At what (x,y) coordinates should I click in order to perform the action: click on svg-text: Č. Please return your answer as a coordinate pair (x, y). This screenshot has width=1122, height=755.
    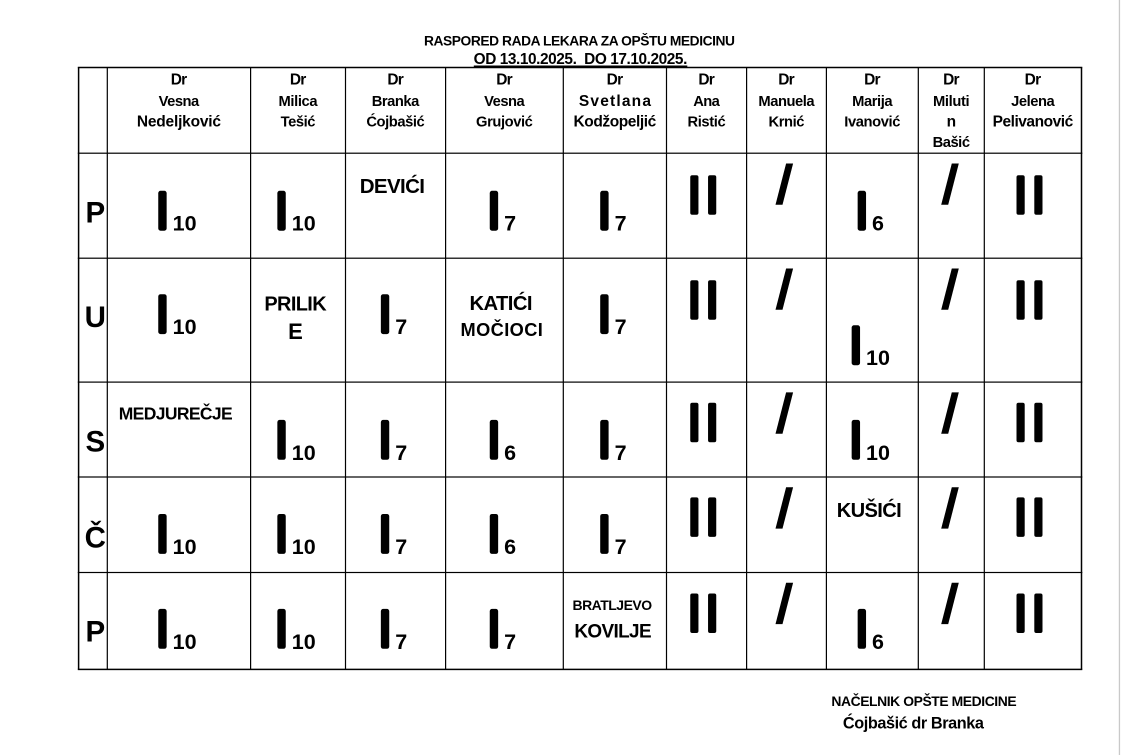
    Looking at the image, I should click on (95, 538).